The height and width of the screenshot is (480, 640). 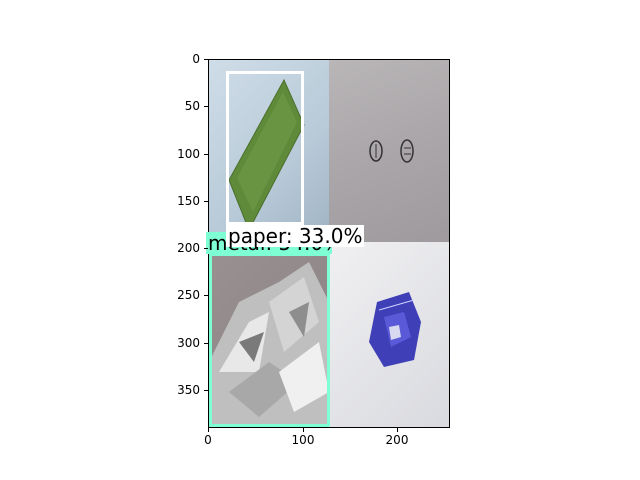 I want to click on tile-foil, so click(x=269, y=334).